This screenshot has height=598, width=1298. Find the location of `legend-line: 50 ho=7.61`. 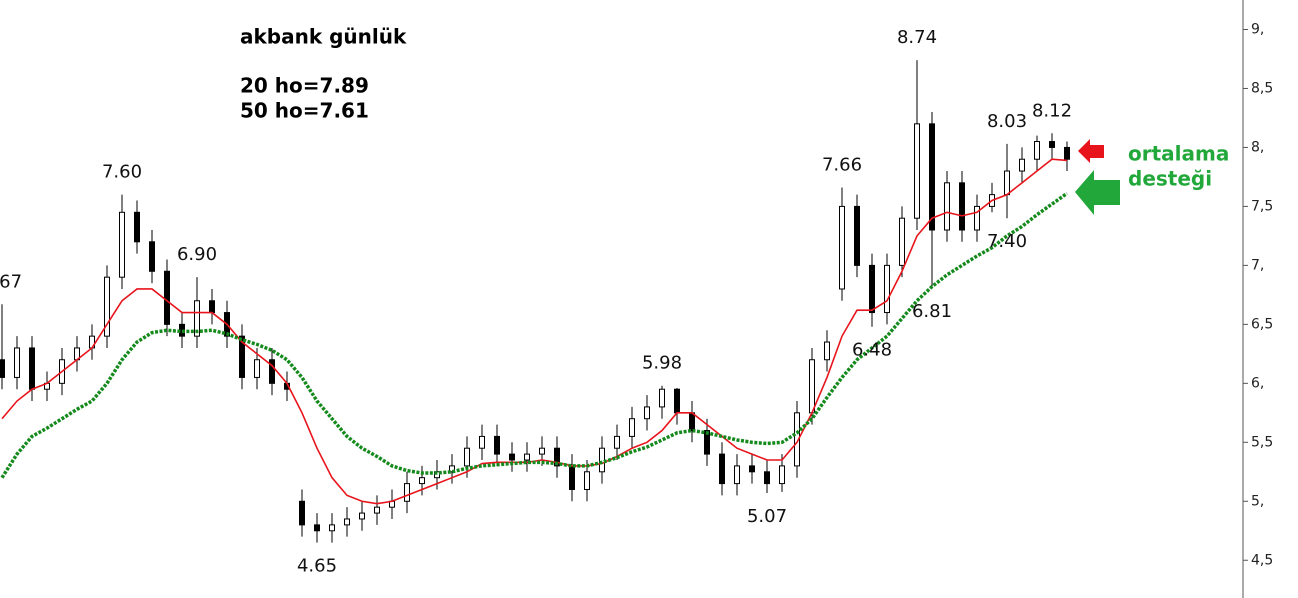

legend-line: 50 ho=7.61 is located at coordinates (304, 111).